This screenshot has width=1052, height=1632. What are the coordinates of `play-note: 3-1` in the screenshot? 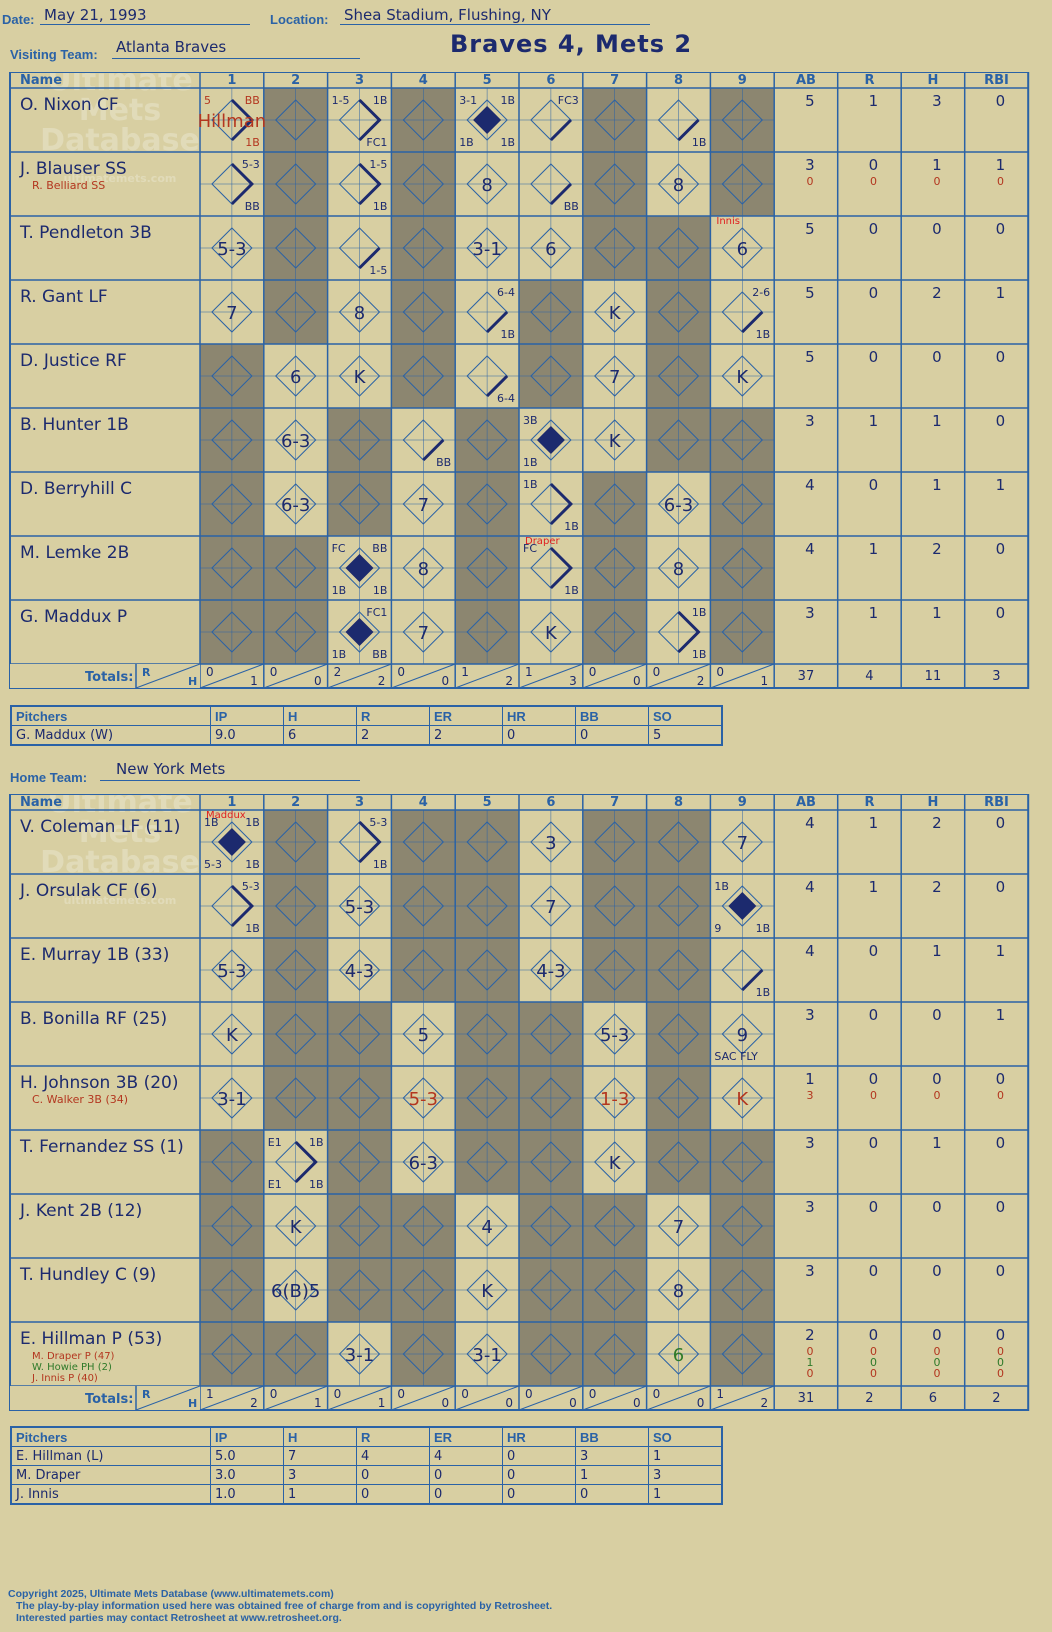 It's located at (468, 100).